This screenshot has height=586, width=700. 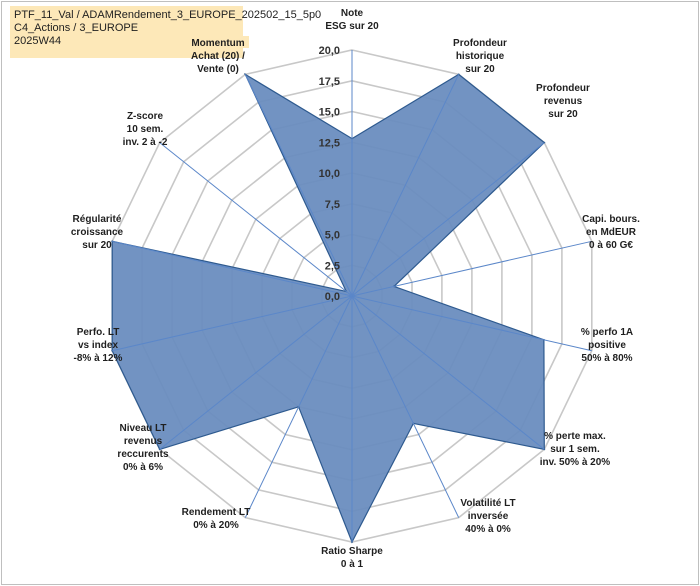 I want to click on axis-label-12: Z-score 10 sem. inv. 2 à -2, so click(x=145, y=129).